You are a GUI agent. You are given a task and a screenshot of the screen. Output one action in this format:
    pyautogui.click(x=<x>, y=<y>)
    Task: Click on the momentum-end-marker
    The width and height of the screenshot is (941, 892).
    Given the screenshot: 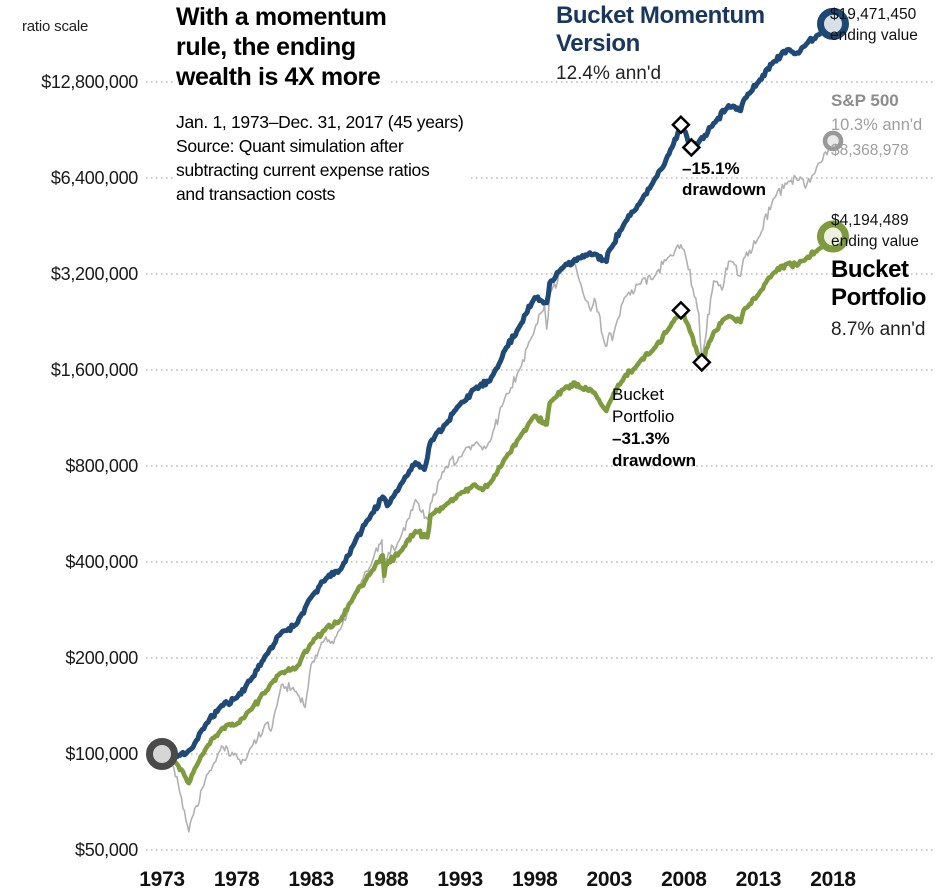 What is the action you would take?
    pyautogui.click(x=833, y=23)
    